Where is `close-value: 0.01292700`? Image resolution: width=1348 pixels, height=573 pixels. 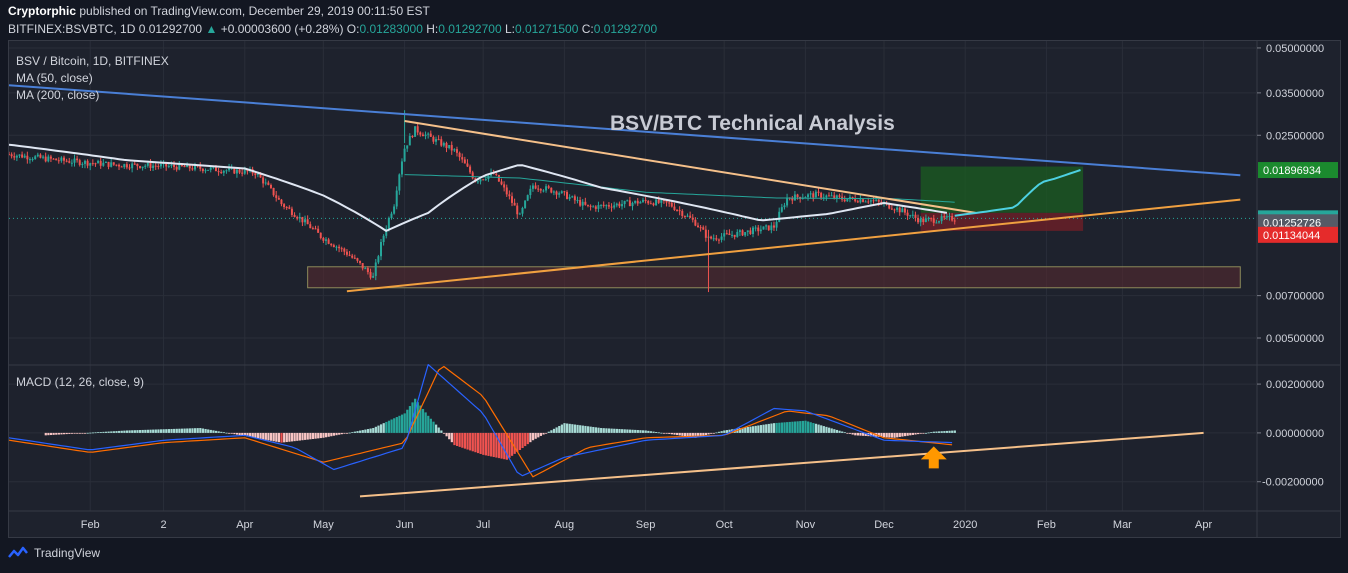 close-value: 0.01292700 is located at coordinates (625, 29).